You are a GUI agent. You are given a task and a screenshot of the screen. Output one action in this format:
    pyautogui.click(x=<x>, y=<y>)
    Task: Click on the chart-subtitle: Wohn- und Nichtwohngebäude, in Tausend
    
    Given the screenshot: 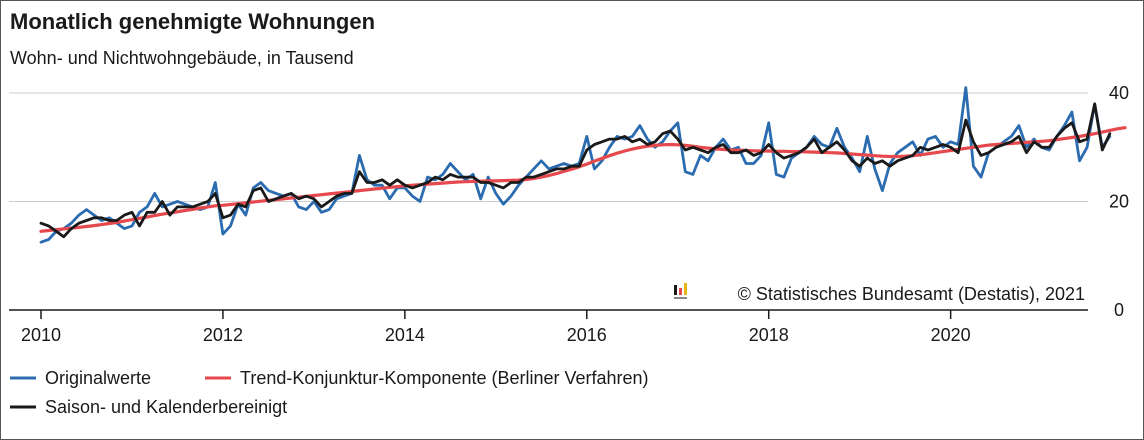 What is the action you would take?
    pyautogui.click(x=182, y=58)
    